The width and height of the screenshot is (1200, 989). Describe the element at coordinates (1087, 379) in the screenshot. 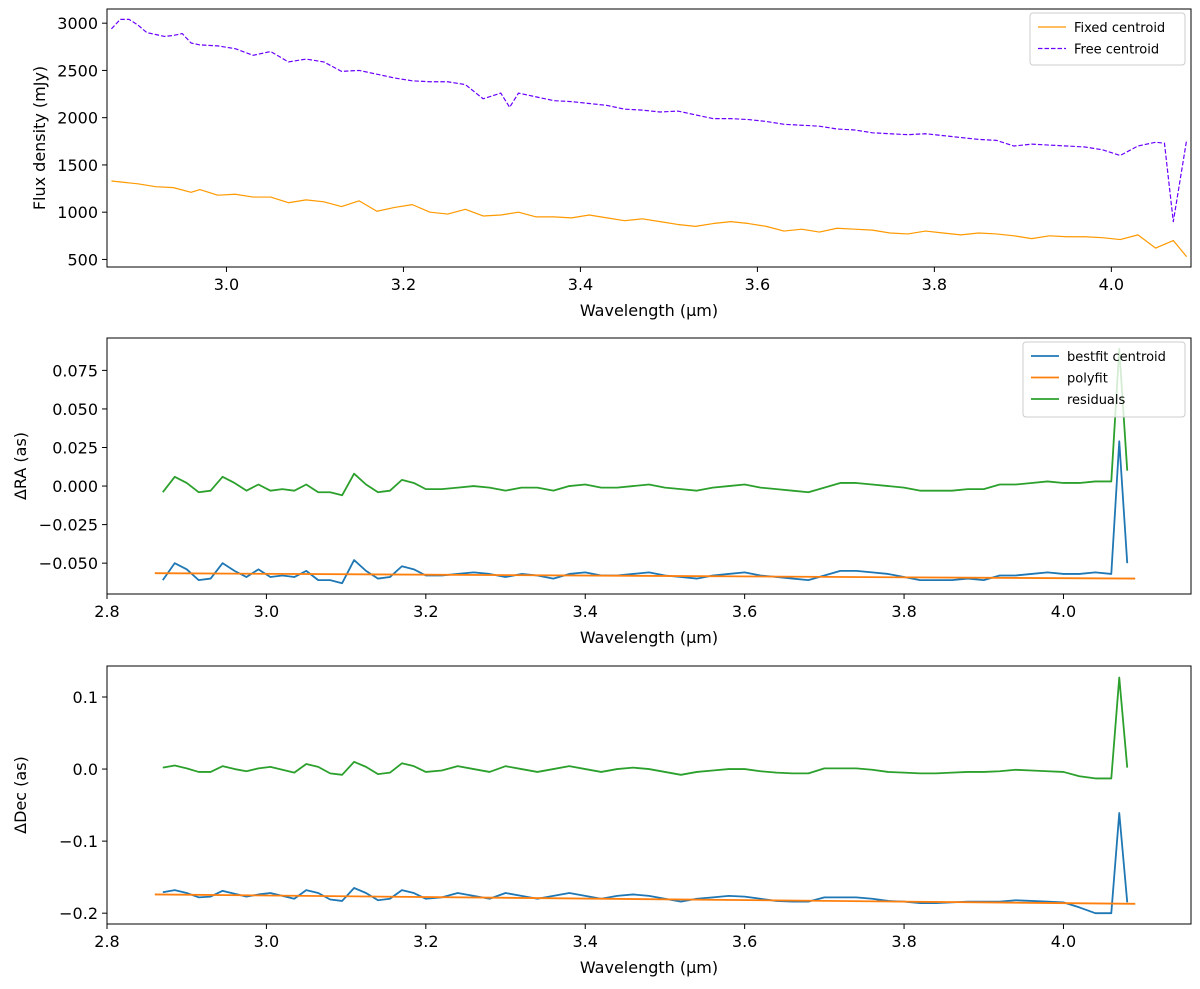

I see `legend-label: polyfit` at that location.